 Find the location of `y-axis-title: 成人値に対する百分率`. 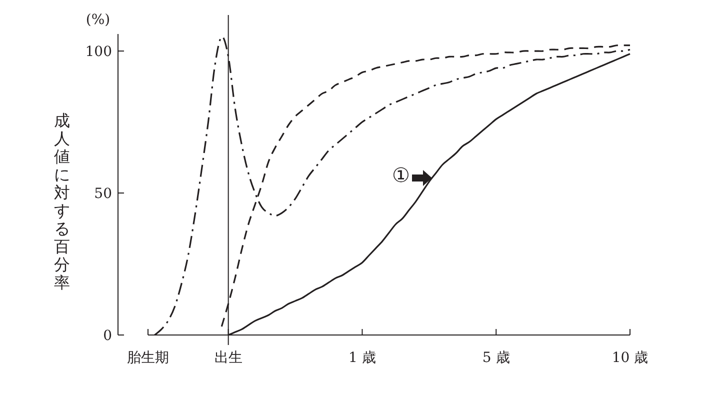

y-axis-title: 成人値に対する百分率 is located at coordinates (62, 201).